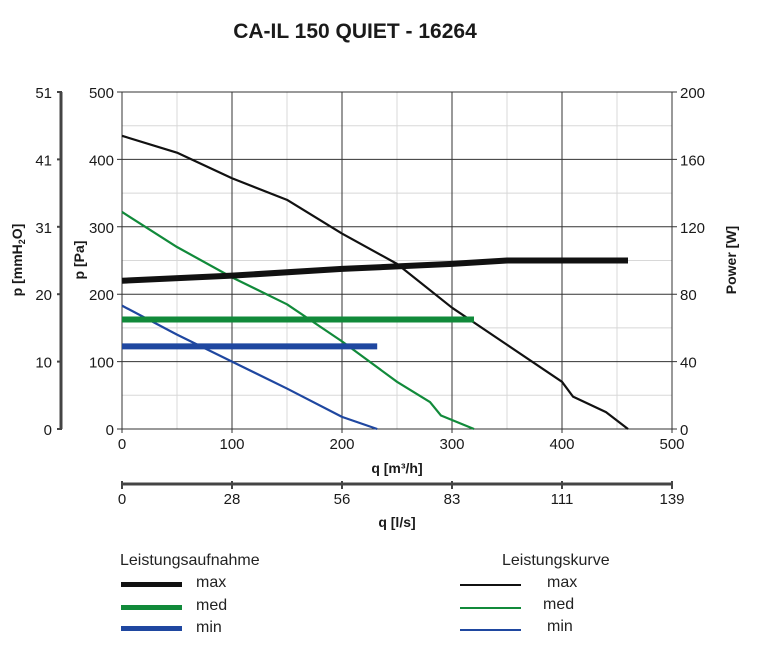 Image resolution: width=762 pixels, height=650 pixels. I want to click on ls-tick-label: 139, so click(671, 499).